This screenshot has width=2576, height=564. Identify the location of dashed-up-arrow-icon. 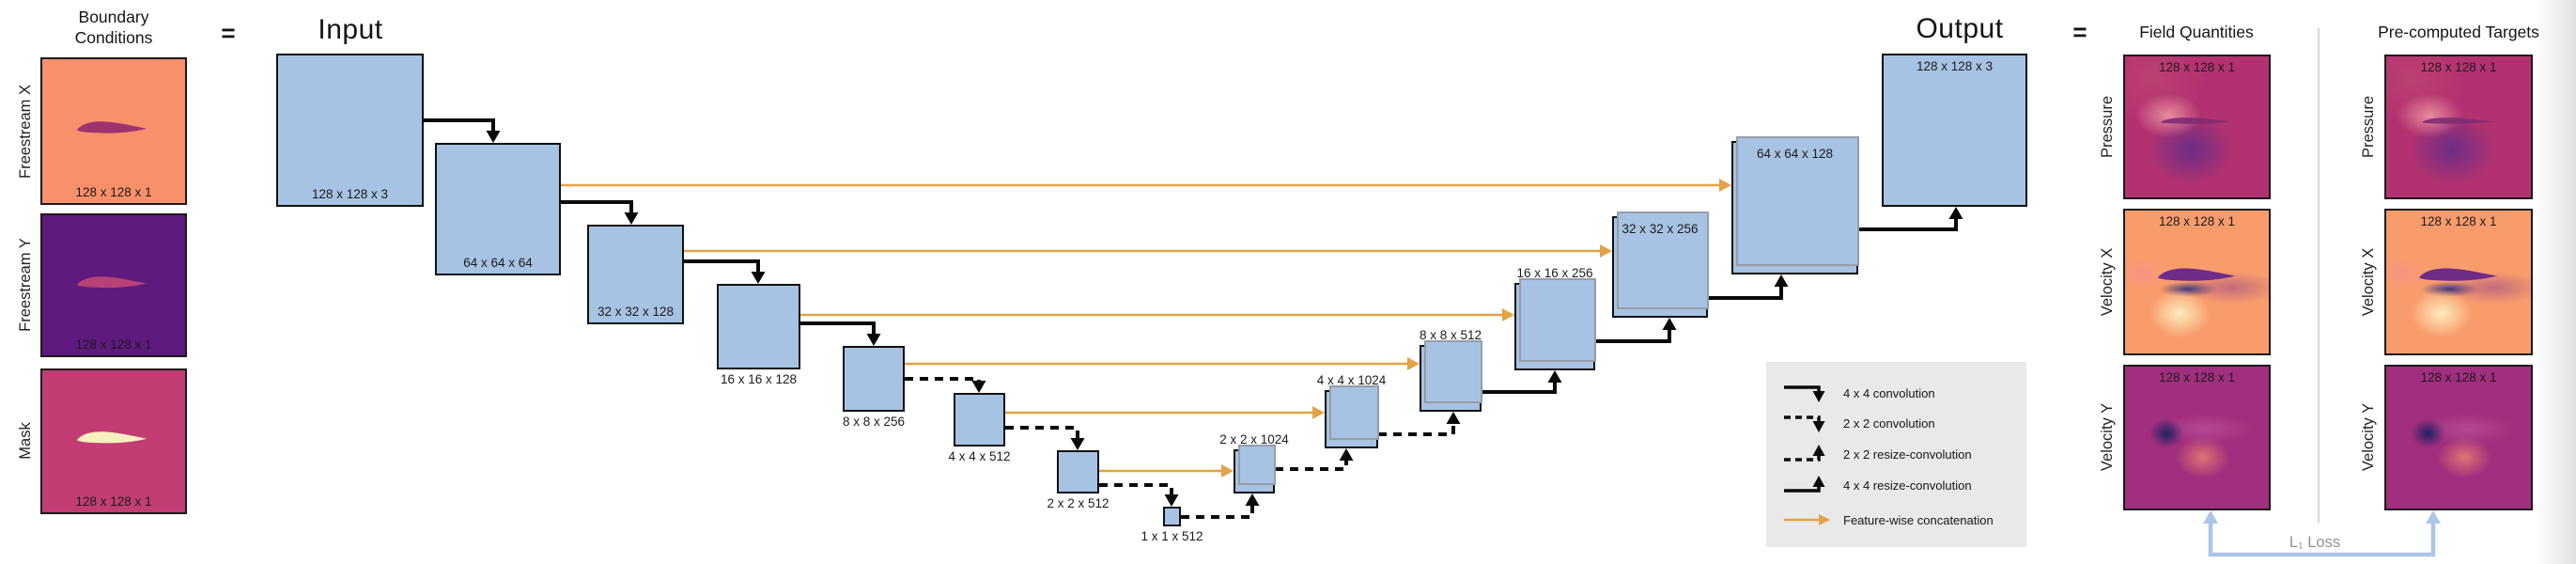
(1805, 453).